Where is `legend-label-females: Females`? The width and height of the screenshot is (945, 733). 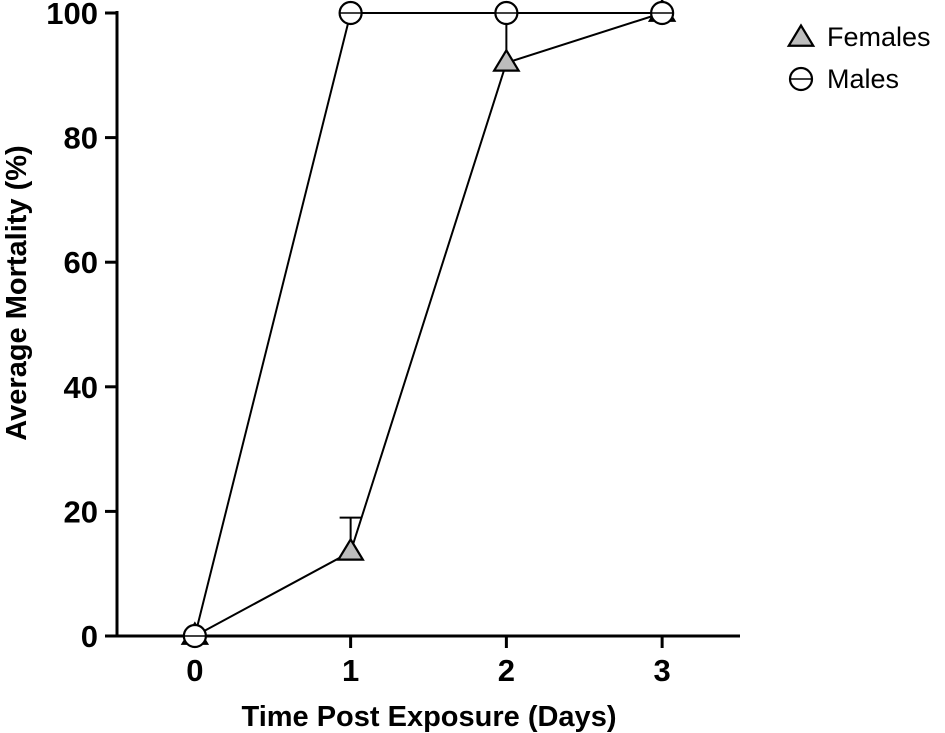 legend-label-females: Females is located at coordinates (879, 37).